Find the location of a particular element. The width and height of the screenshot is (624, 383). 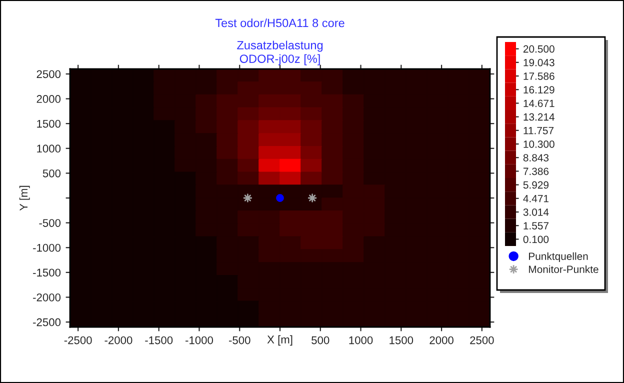

color-bar-label: 17.586 is located at coordinates (539, 76).